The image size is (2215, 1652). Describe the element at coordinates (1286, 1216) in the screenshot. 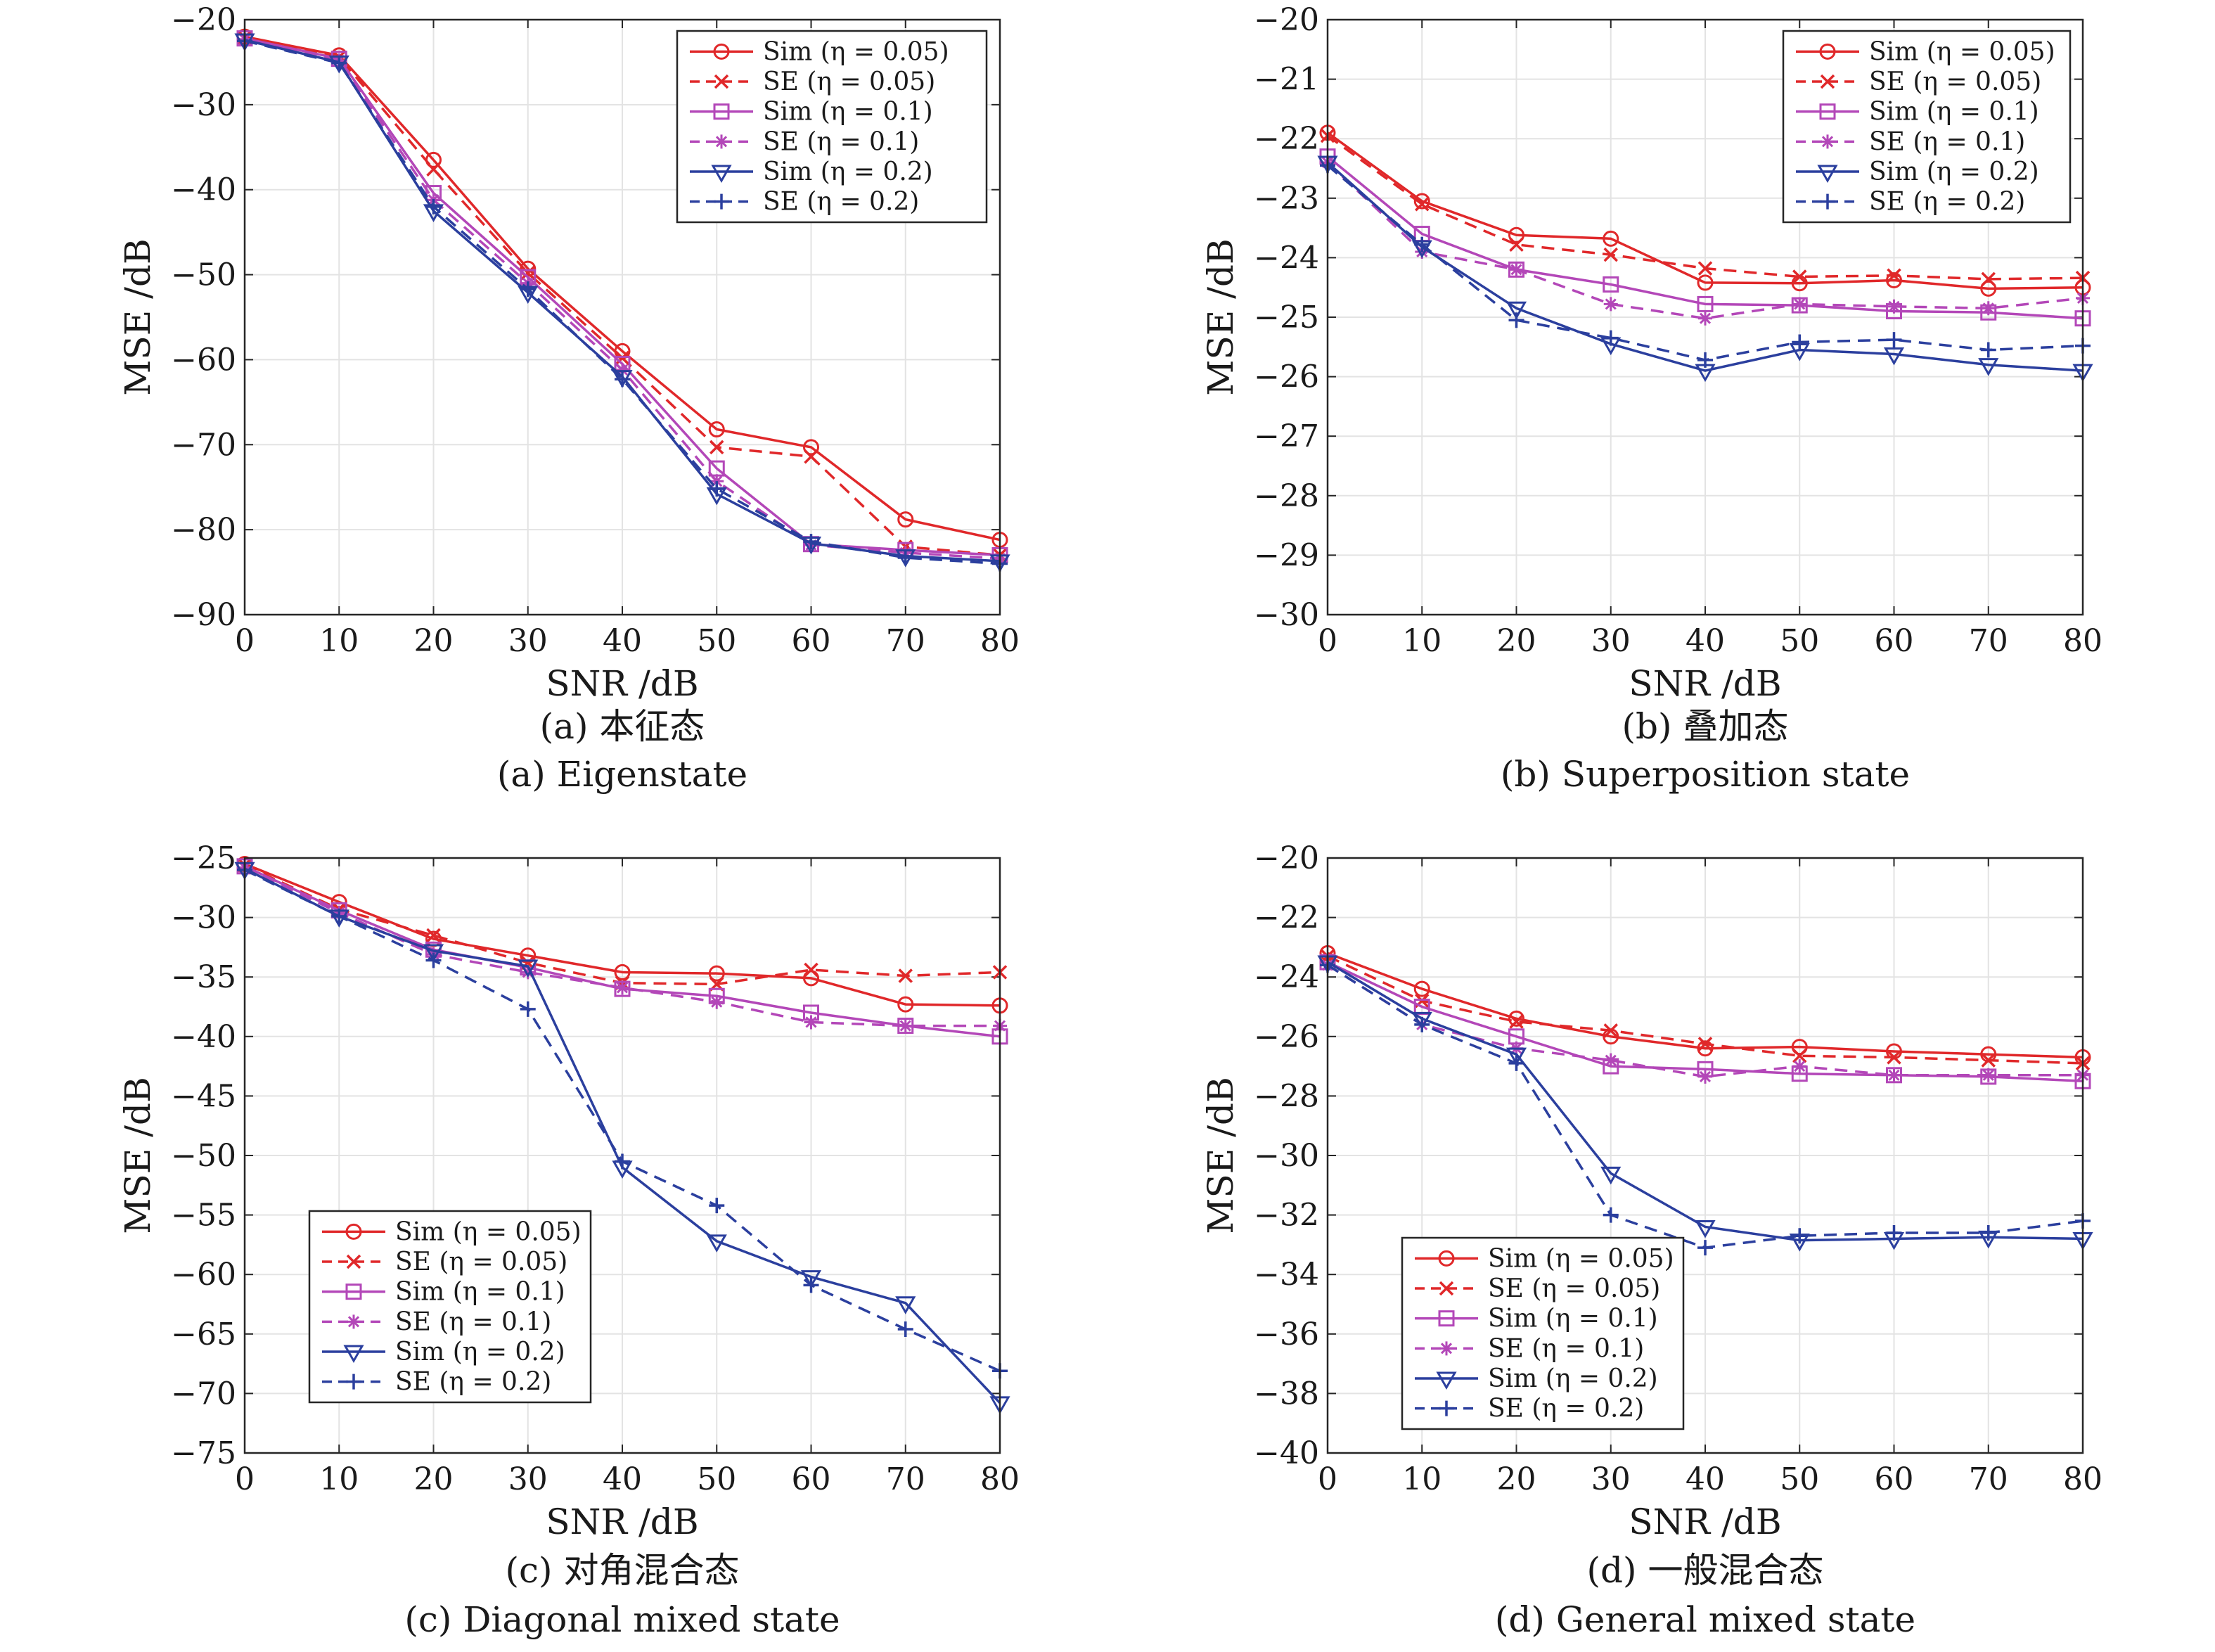

I see `y-tick-label: −32` at that location.